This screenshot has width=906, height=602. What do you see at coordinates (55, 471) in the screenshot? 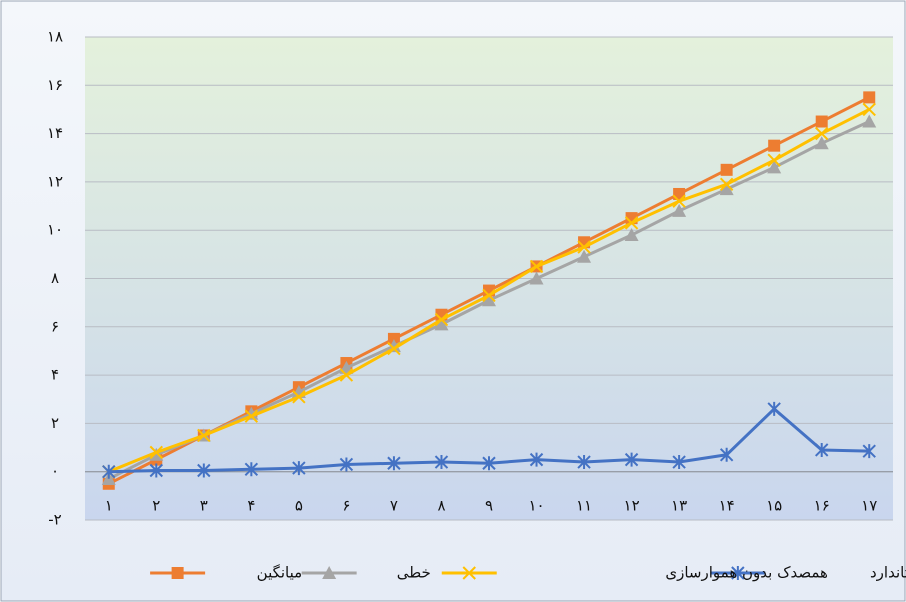
I see `y-tick-label: ۰` at bounding box center [55, 471].